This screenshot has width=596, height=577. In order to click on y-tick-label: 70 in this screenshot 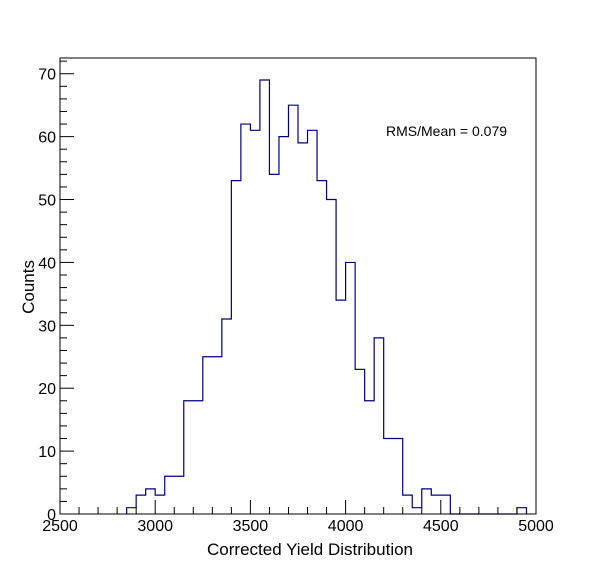, I will do `click(47, 75)`.